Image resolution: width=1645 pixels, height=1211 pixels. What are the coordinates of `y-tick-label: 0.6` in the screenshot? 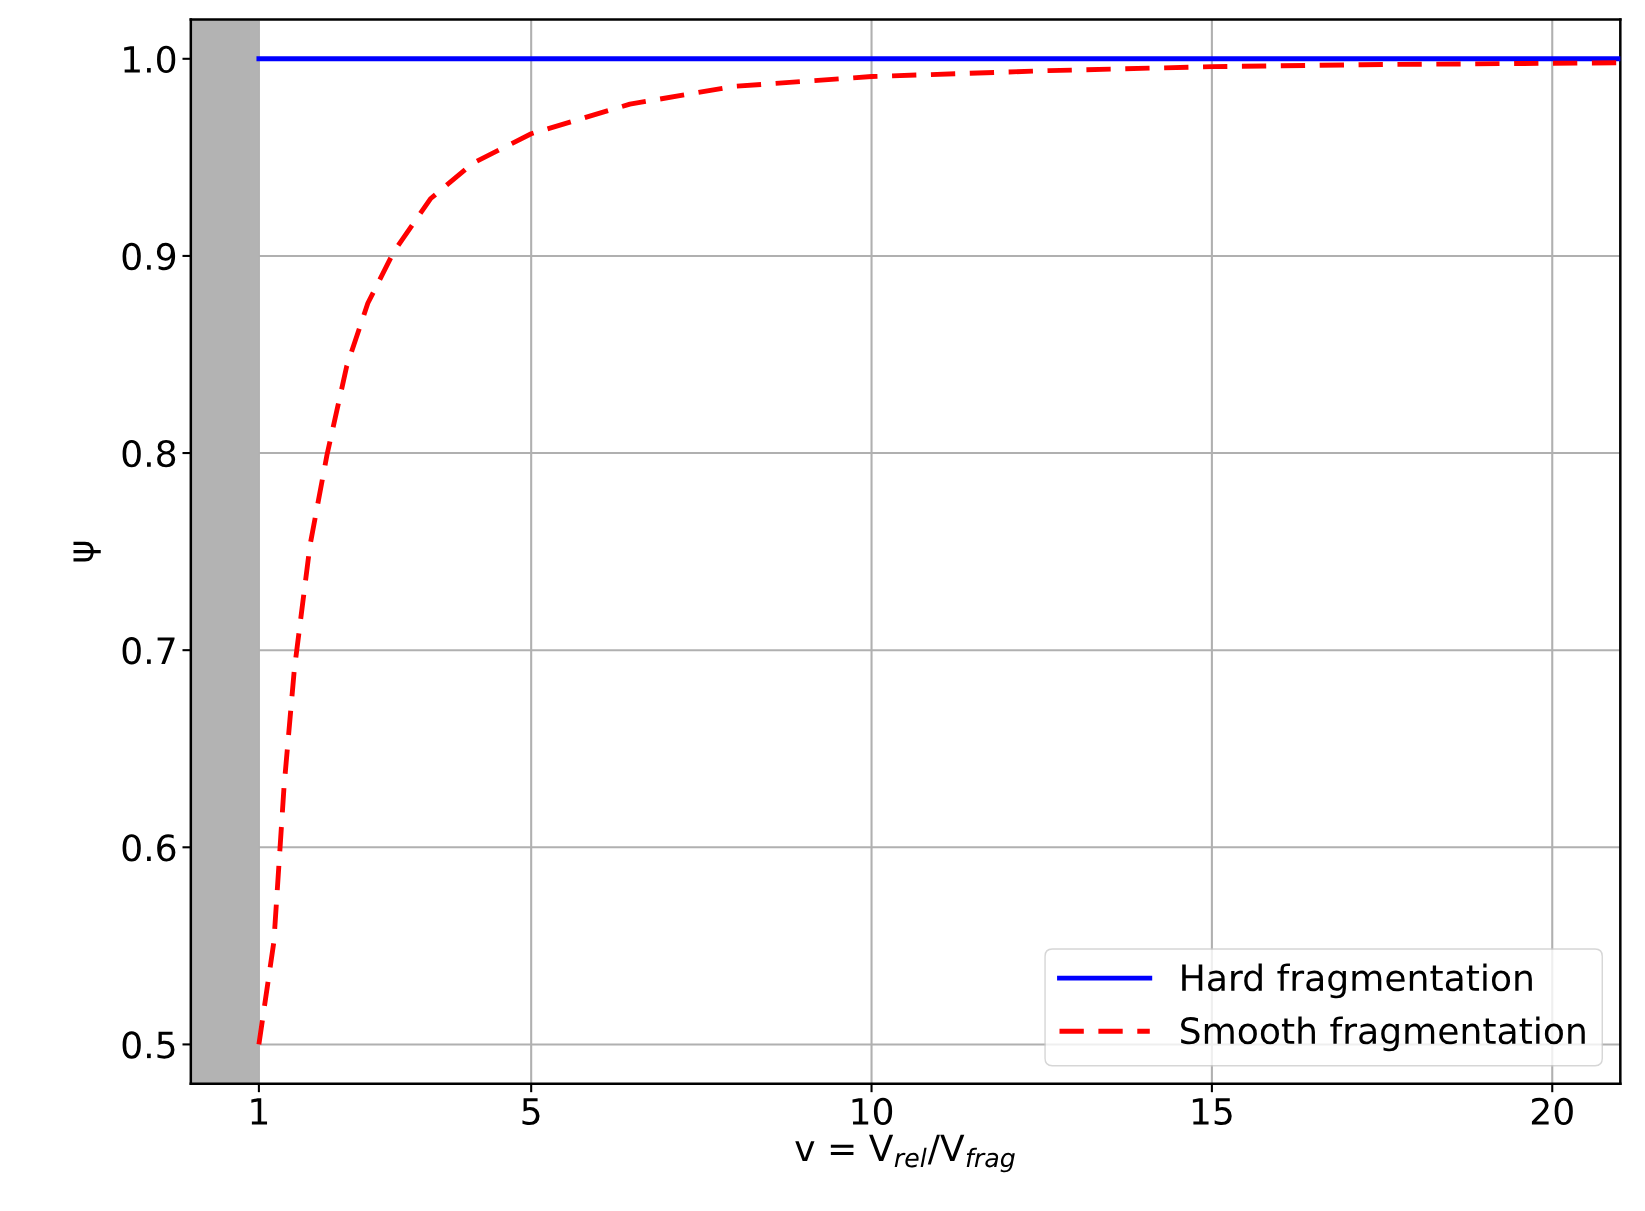 It's located at (149, 848).